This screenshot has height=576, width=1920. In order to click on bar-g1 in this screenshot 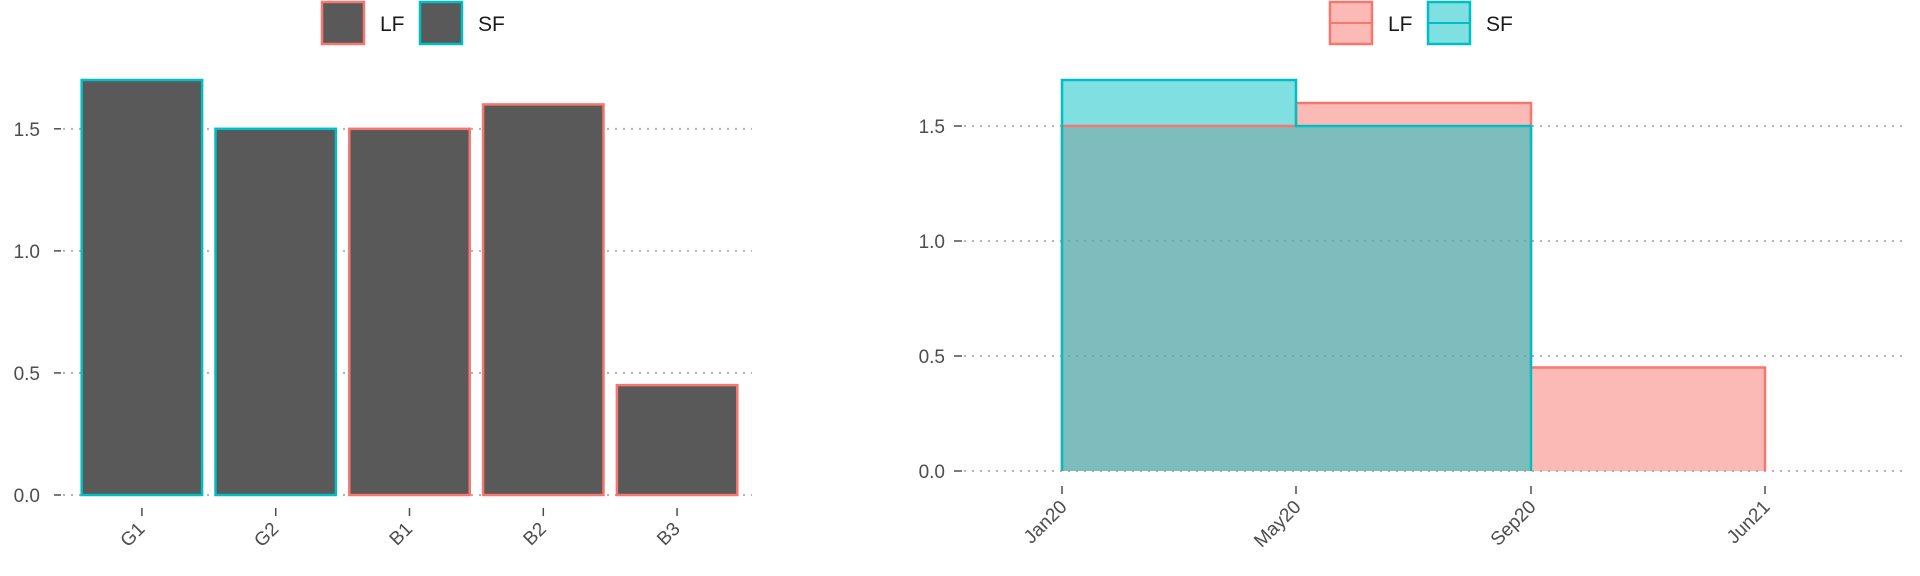, I will do `click(142, 287)`.